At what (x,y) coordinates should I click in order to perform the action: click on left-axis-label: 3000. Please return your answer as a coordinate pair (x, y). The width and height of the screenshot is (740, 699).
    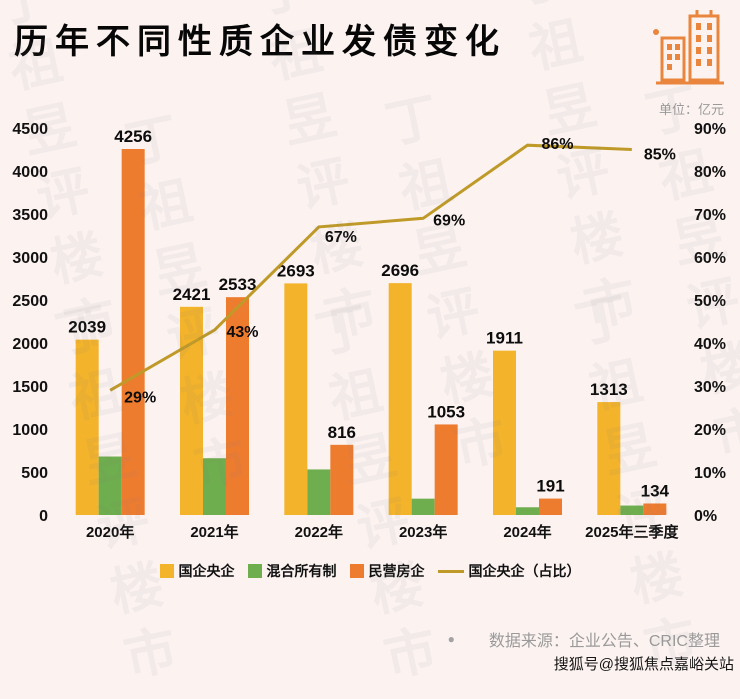
    Looking at the image, I should click on (30, 258).